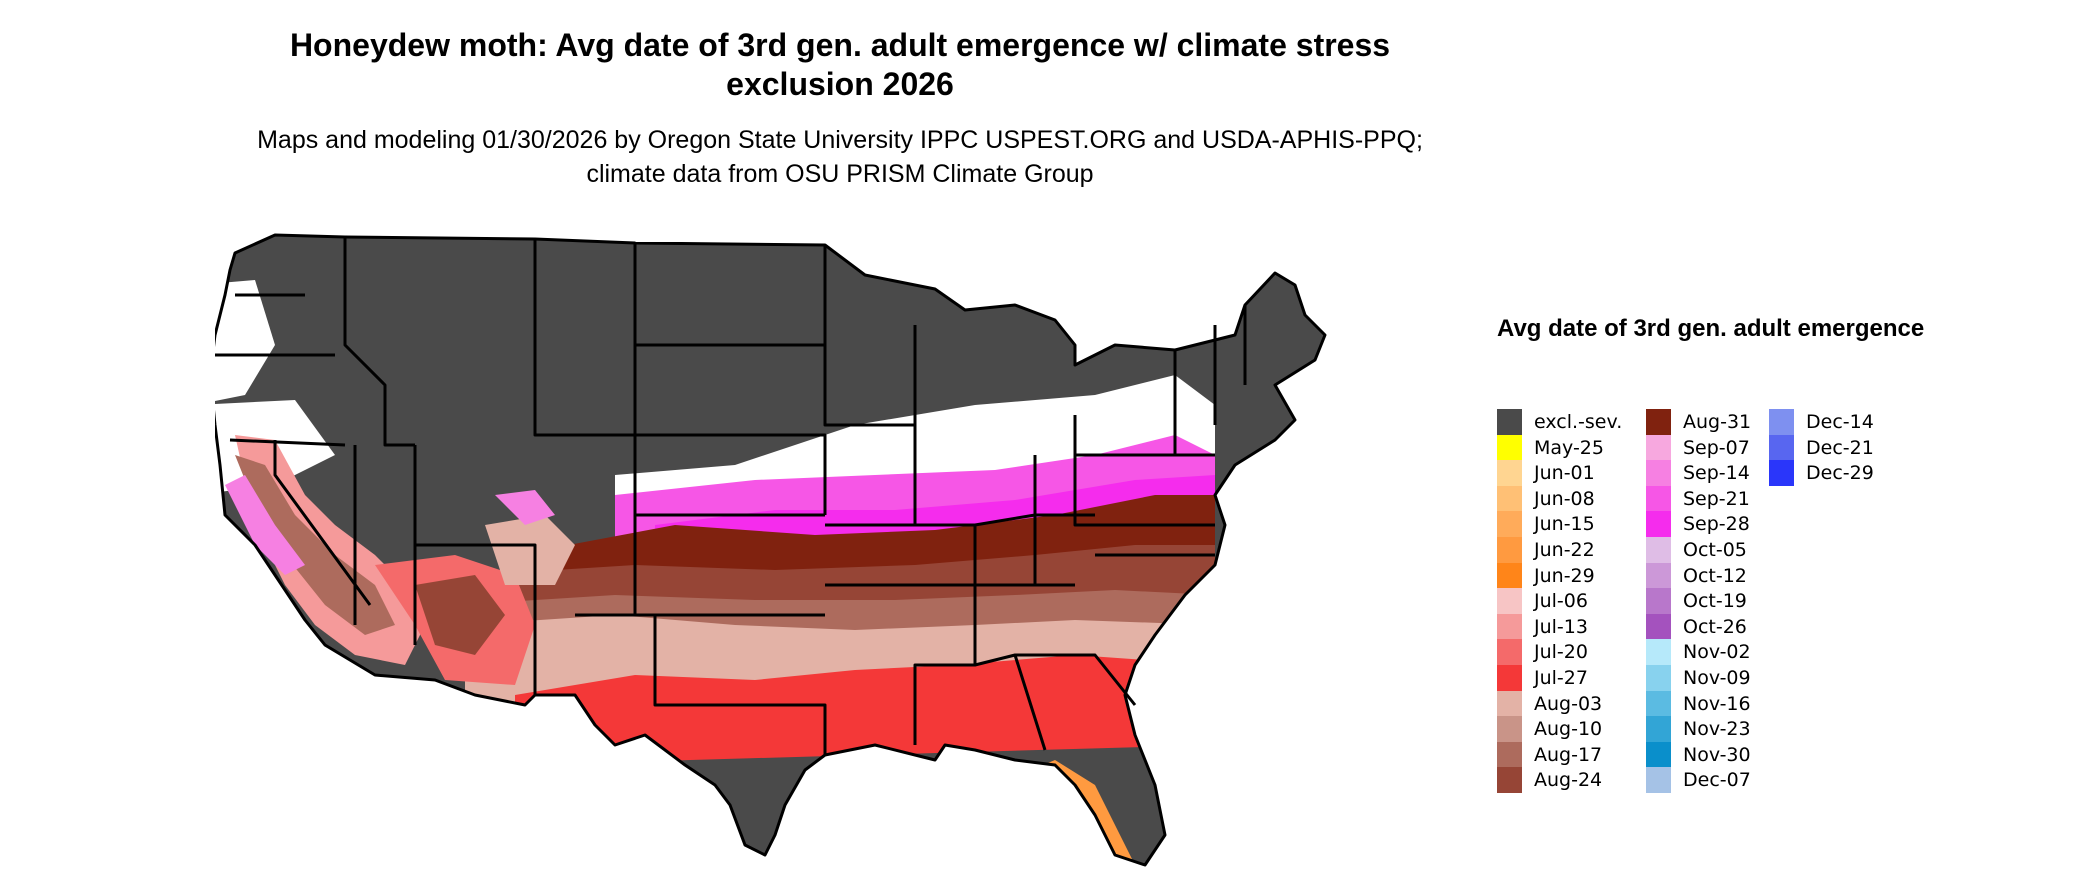 This screenshot has width=2100, height=892. What do you see at coordinates (1717, 729) in the screenshot?
I see `legend-label: Nov-23` at bounding box center [1717, 729].